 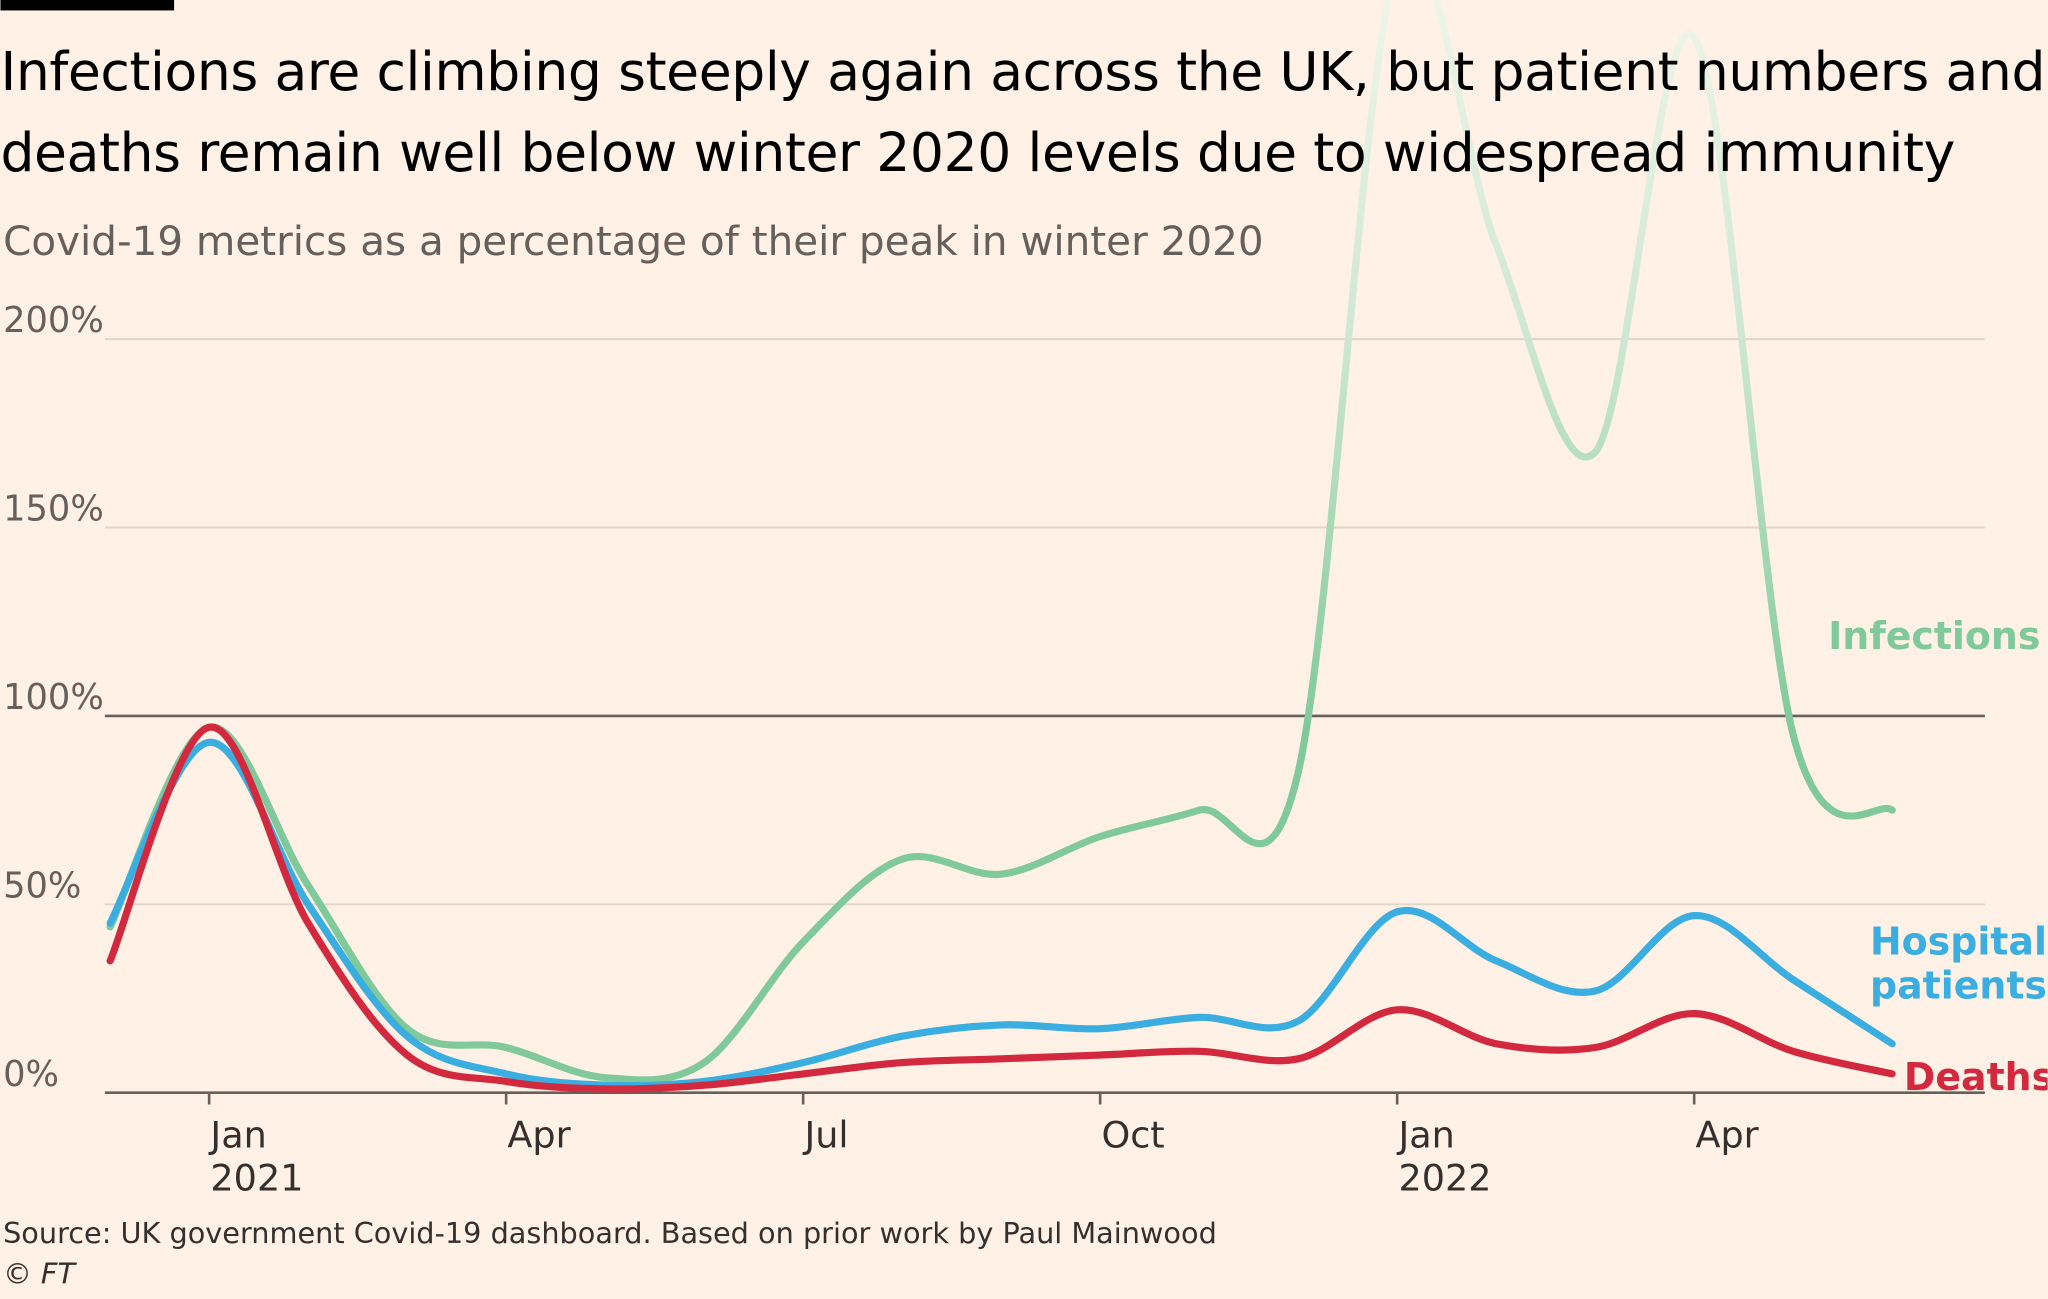 I want to click on x-tick-label: Oct, so click(x=1132, y=1135).